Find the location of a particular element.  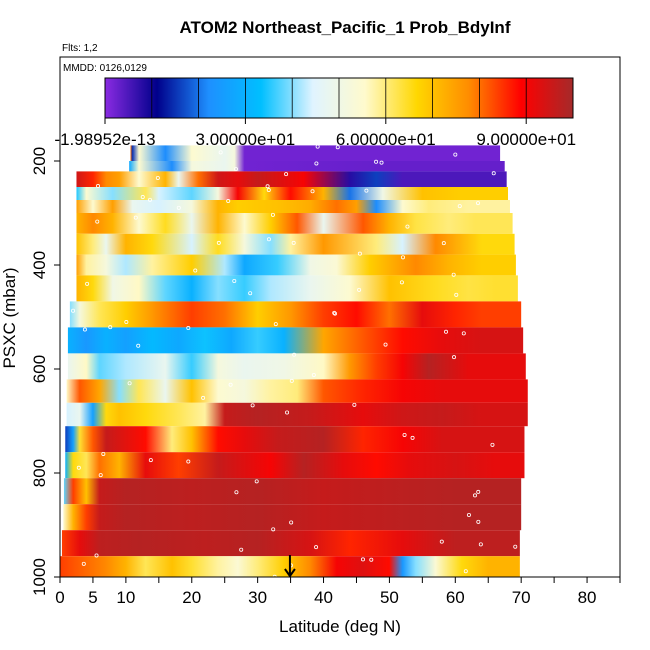

x-tick-label: 5 is located at coordinates (92, 597).